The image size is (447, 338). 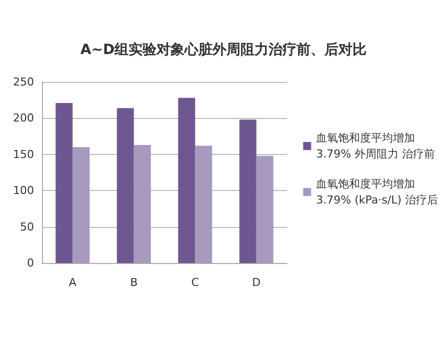 I want to click on y-tick-label: 200, so click(x=23, y=118).